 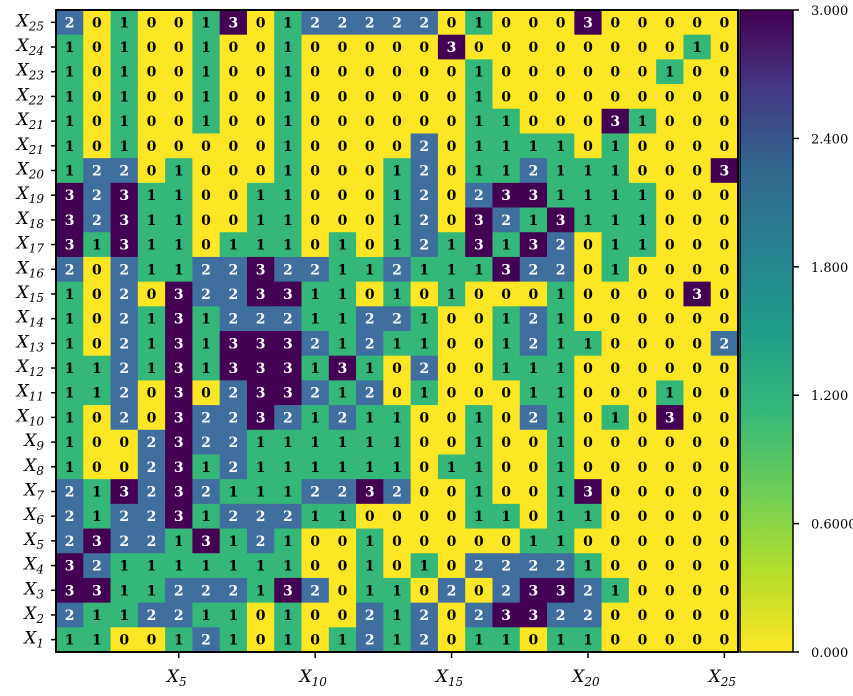 What do you see at coordinates (832, 525) in the screenshot?
I see `colorbar-tick-label: 0.6000` at bounding box center [832, 525].